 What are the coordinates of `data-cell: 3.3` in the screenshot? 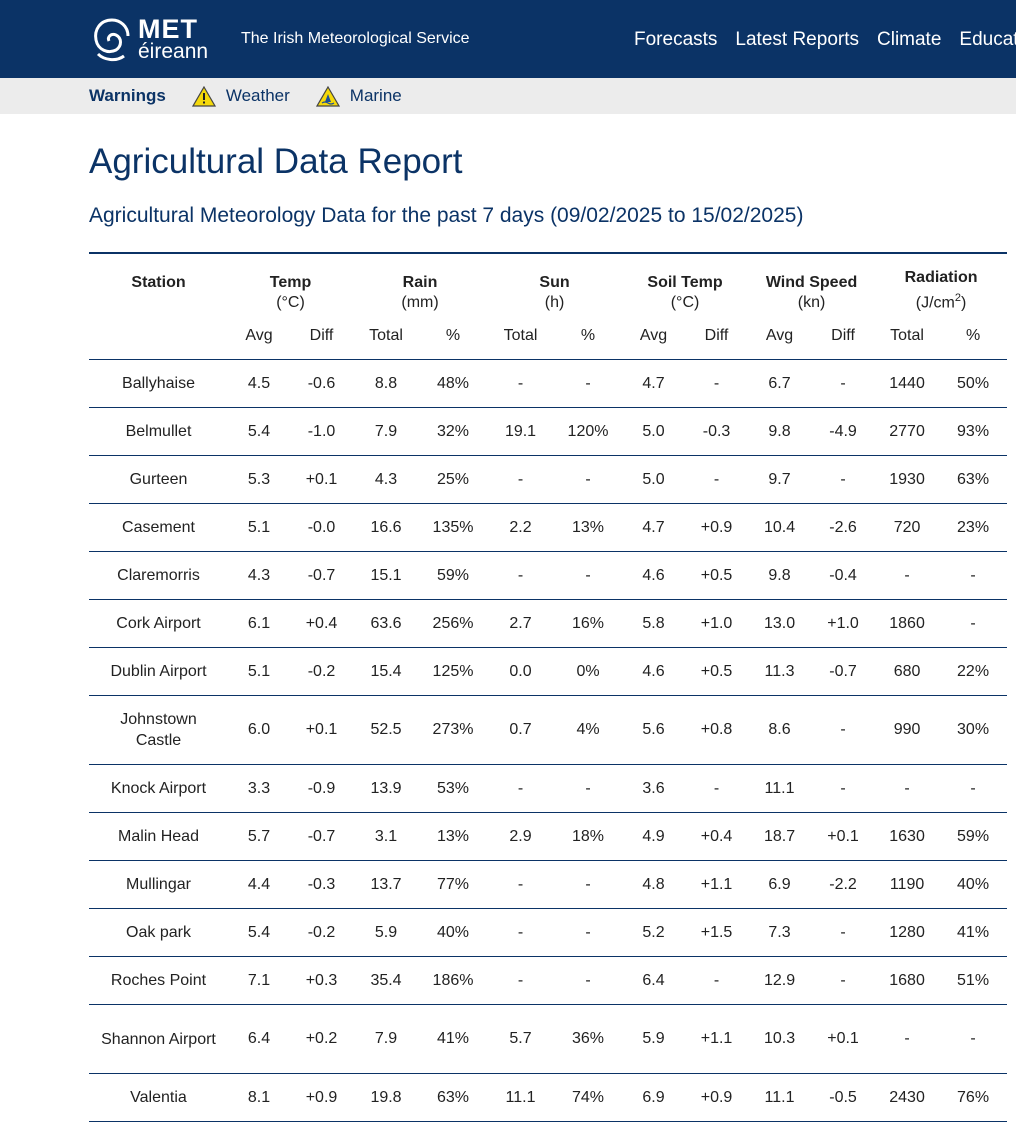 It's located at (259, 788).